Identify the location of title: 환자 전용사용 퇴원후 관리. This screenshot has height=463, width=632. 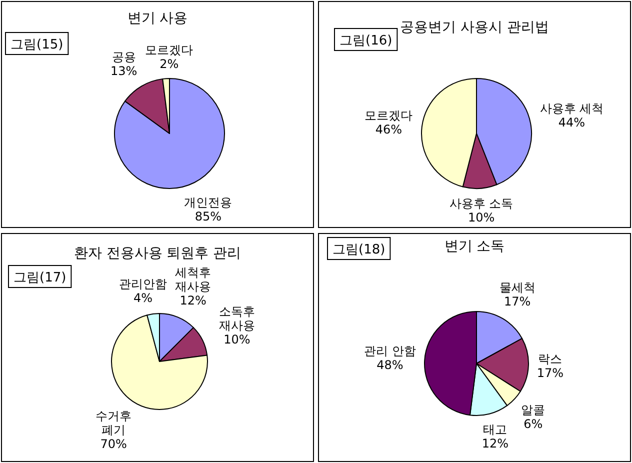
(158, 254).